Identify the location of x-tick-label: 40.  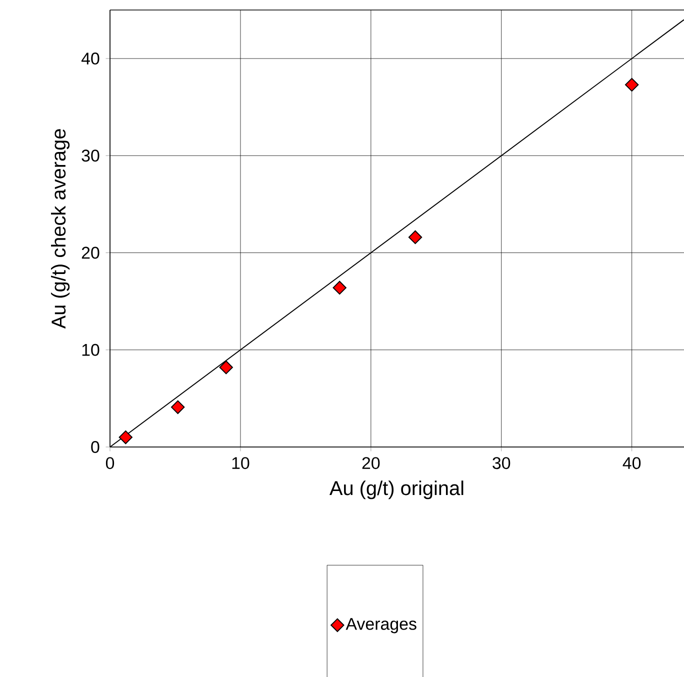
(631, 463).